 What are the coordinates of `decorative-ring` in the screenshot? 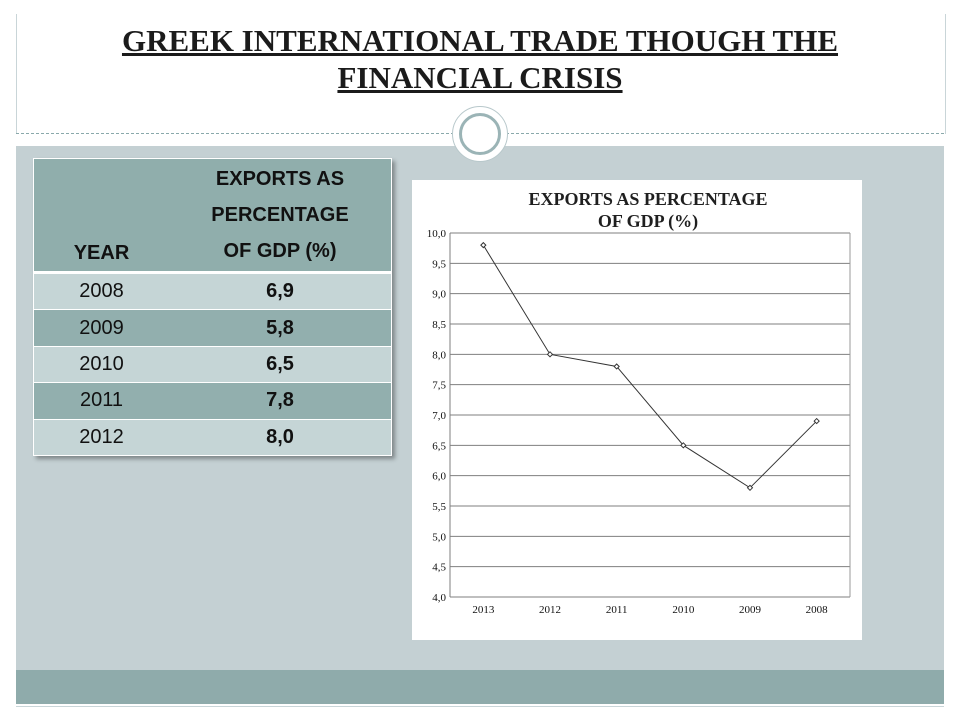 It's located at (480, 134).